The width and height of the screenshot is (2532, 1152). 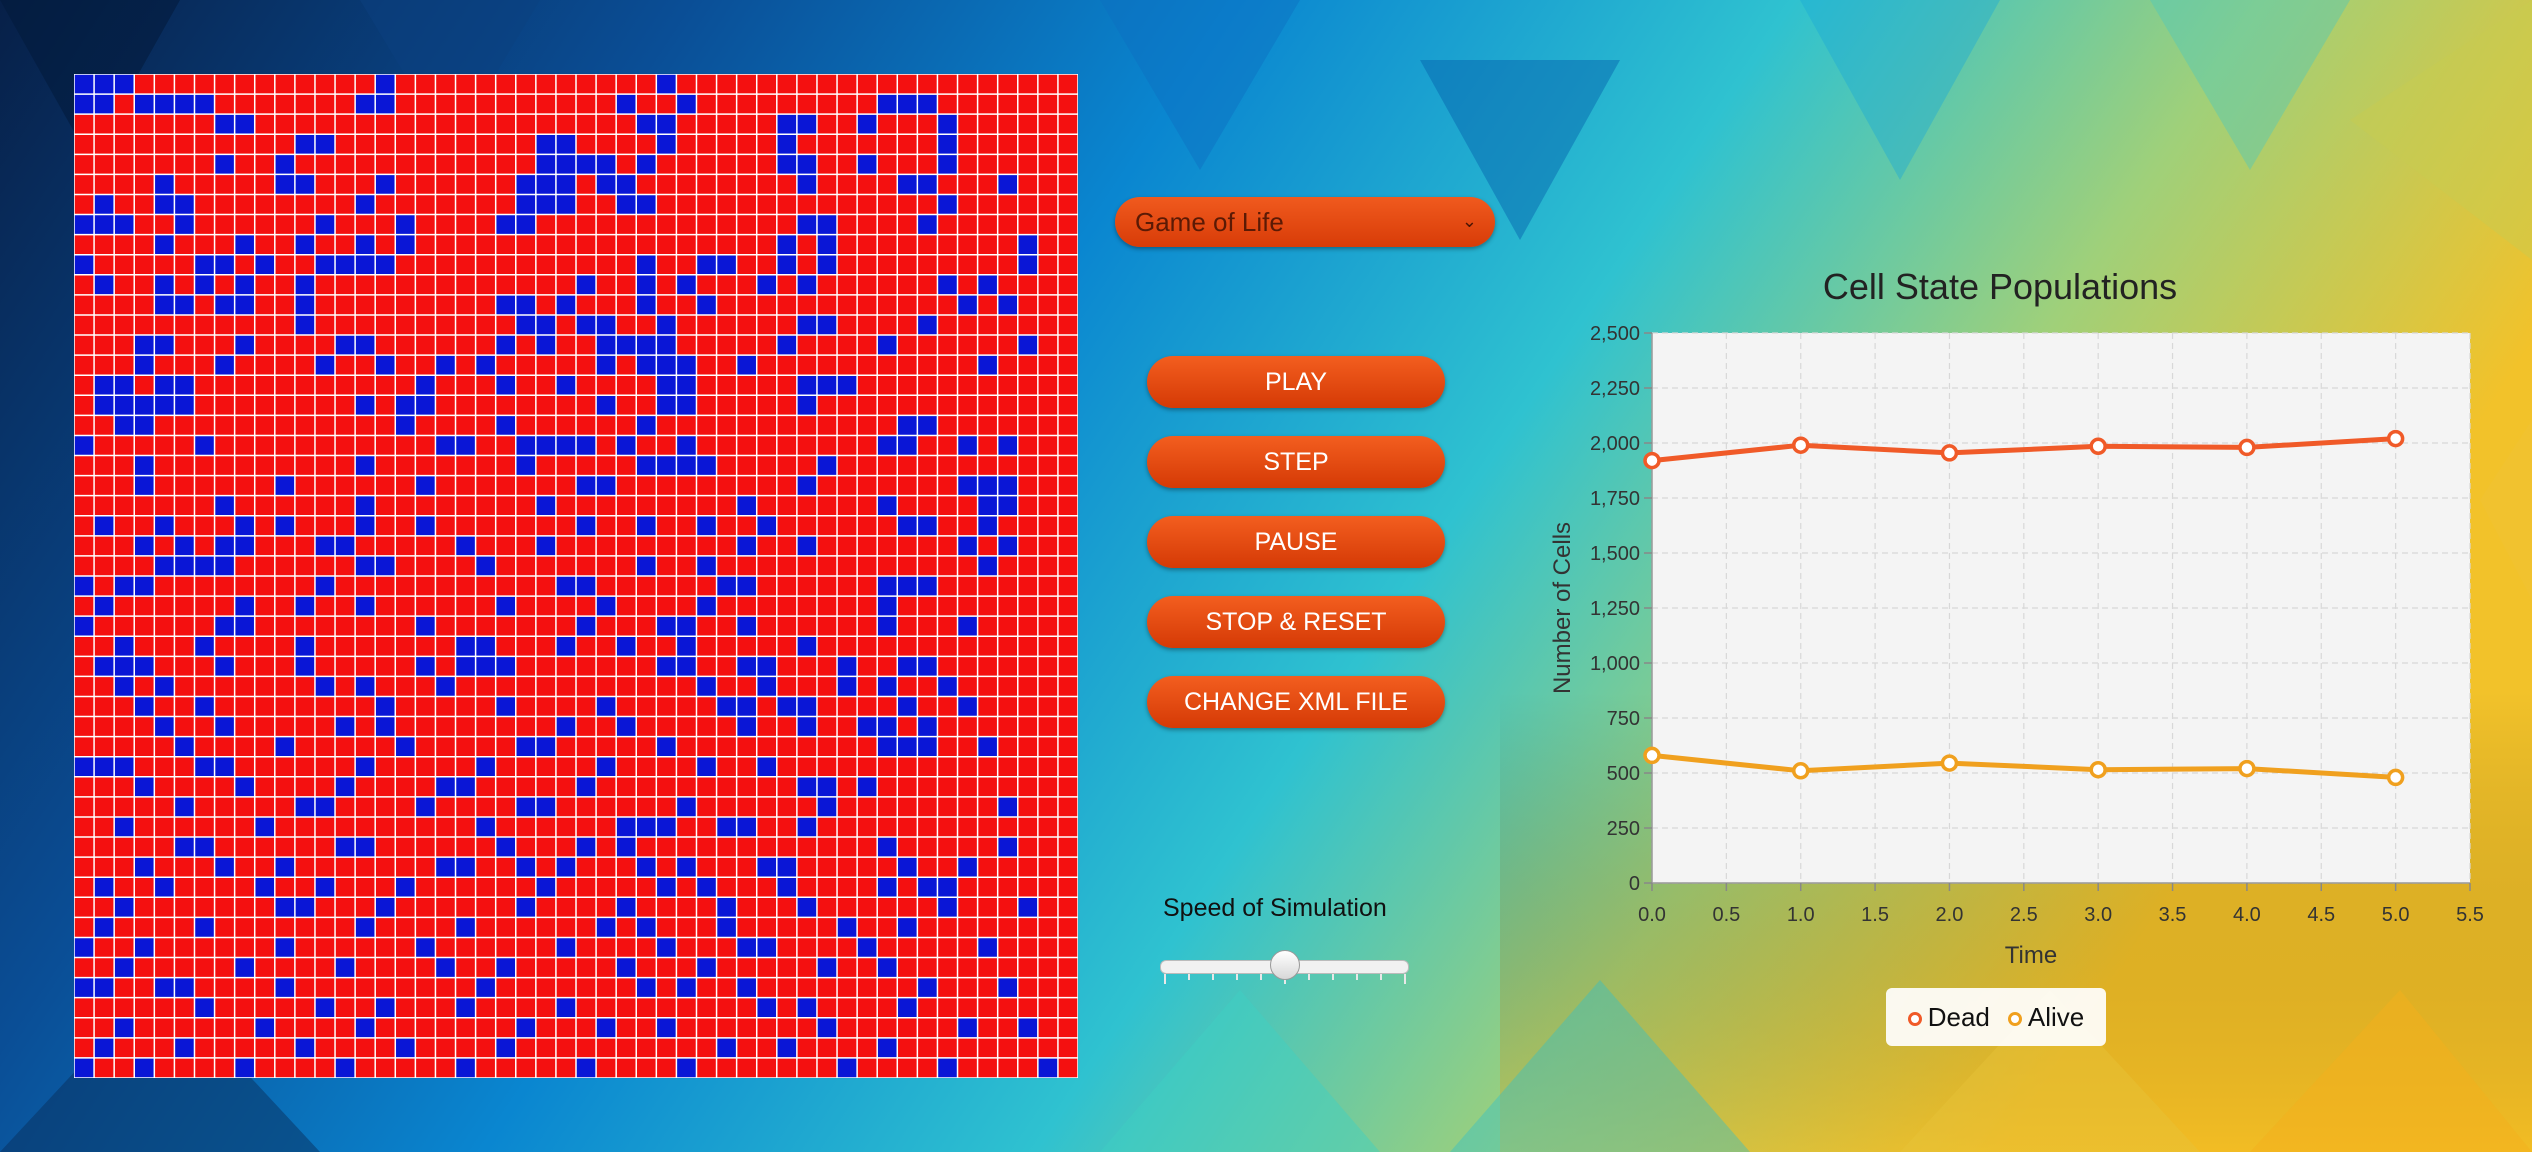 I want to click on pause-button: PAUSE, so click(x=1296, y=542).